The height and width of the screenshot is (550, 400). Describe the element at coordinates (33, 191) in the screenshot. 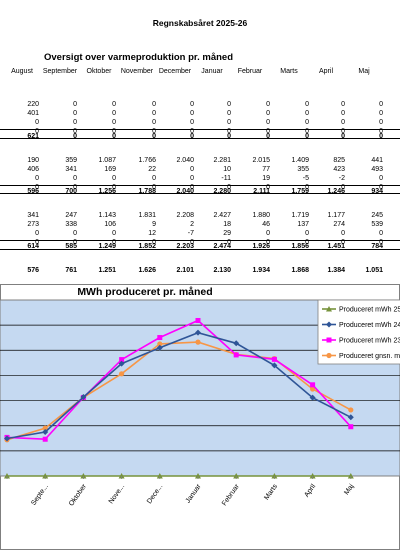

I see `total-cell: 596` at that location.